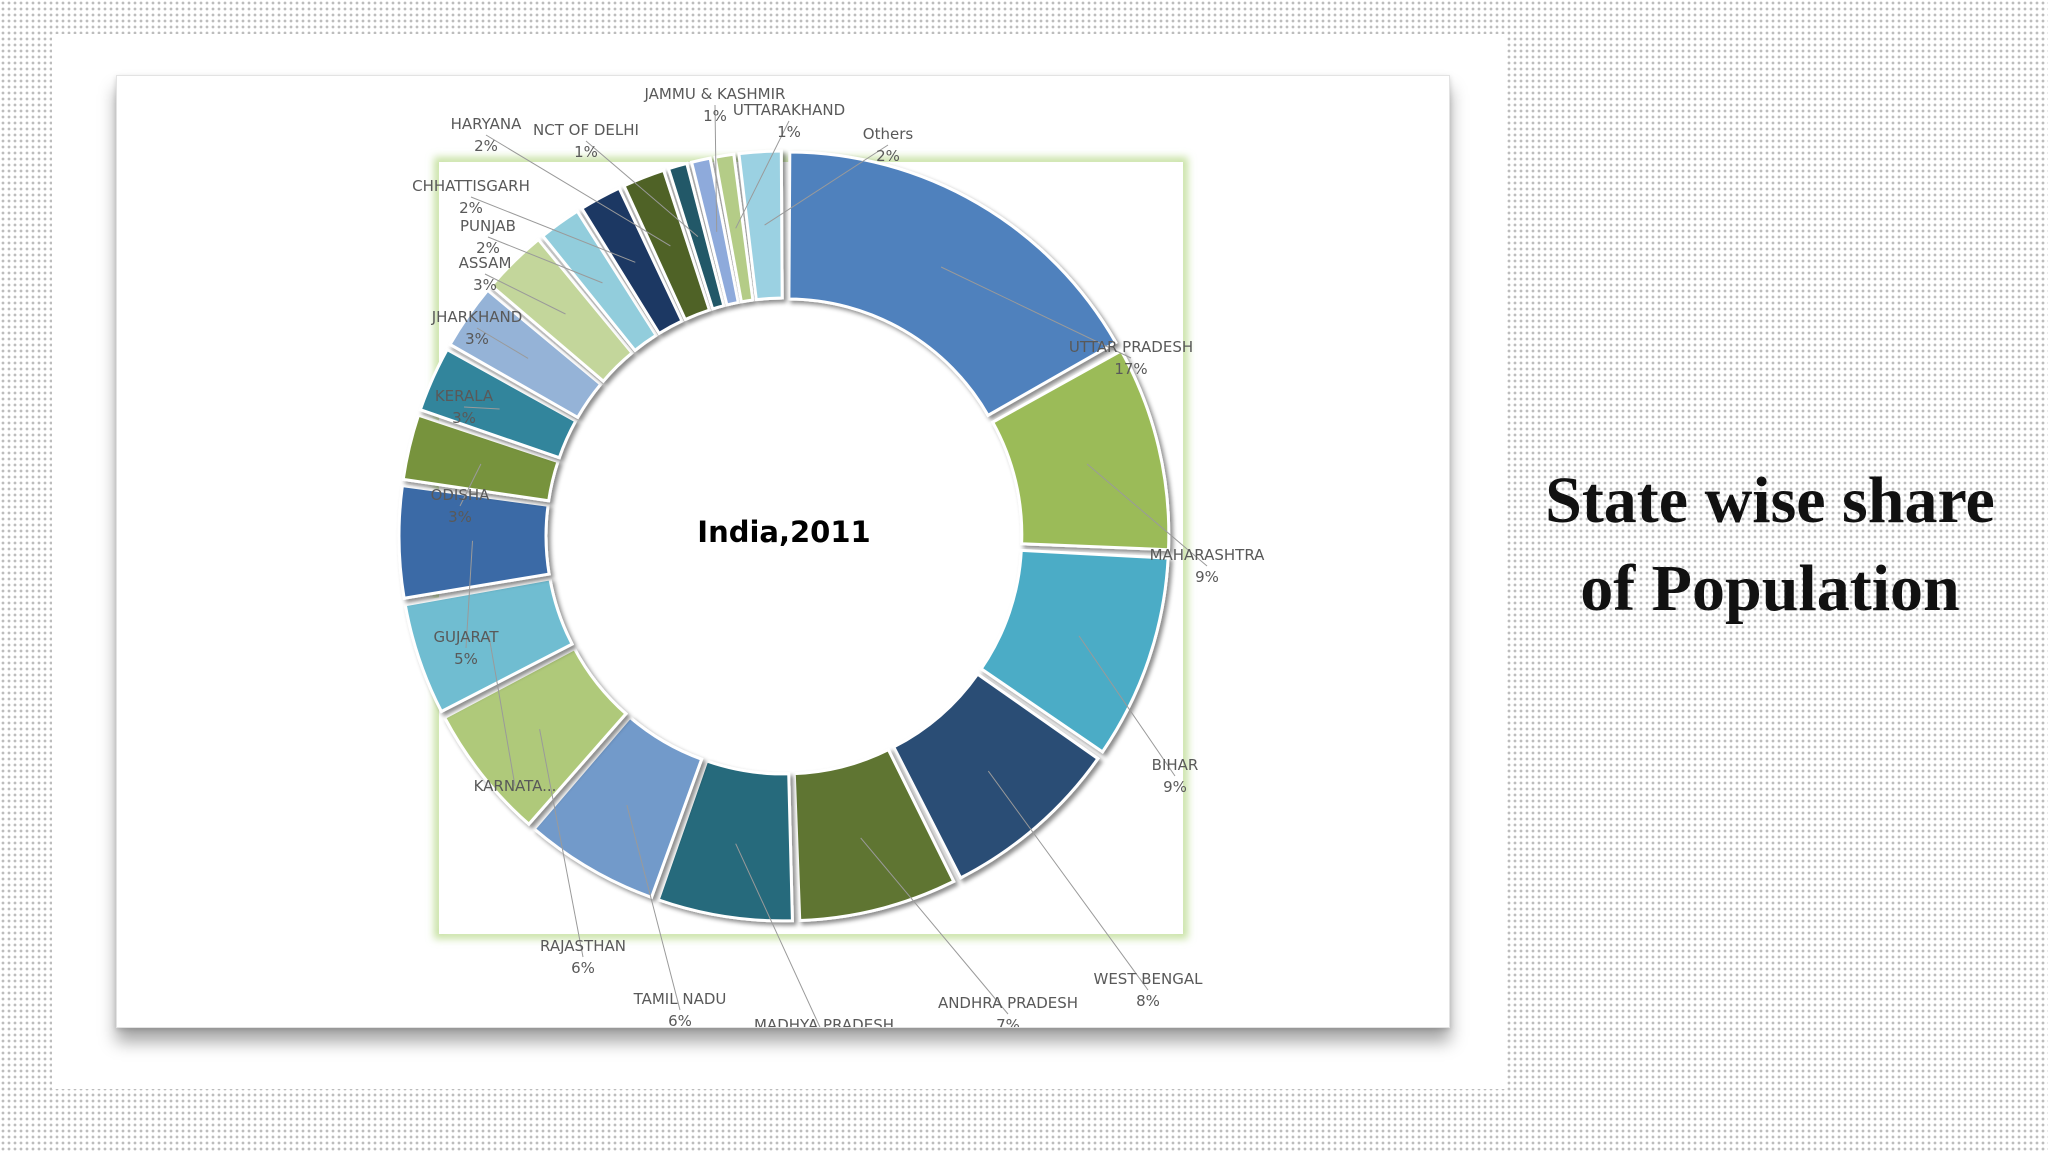 Image resolution: width=2048 pixels, height=1152 pixels. Describe the element at coordinates (477, 339) in the screenshot. I see `value-label-jharkhand: 3%` at that location.